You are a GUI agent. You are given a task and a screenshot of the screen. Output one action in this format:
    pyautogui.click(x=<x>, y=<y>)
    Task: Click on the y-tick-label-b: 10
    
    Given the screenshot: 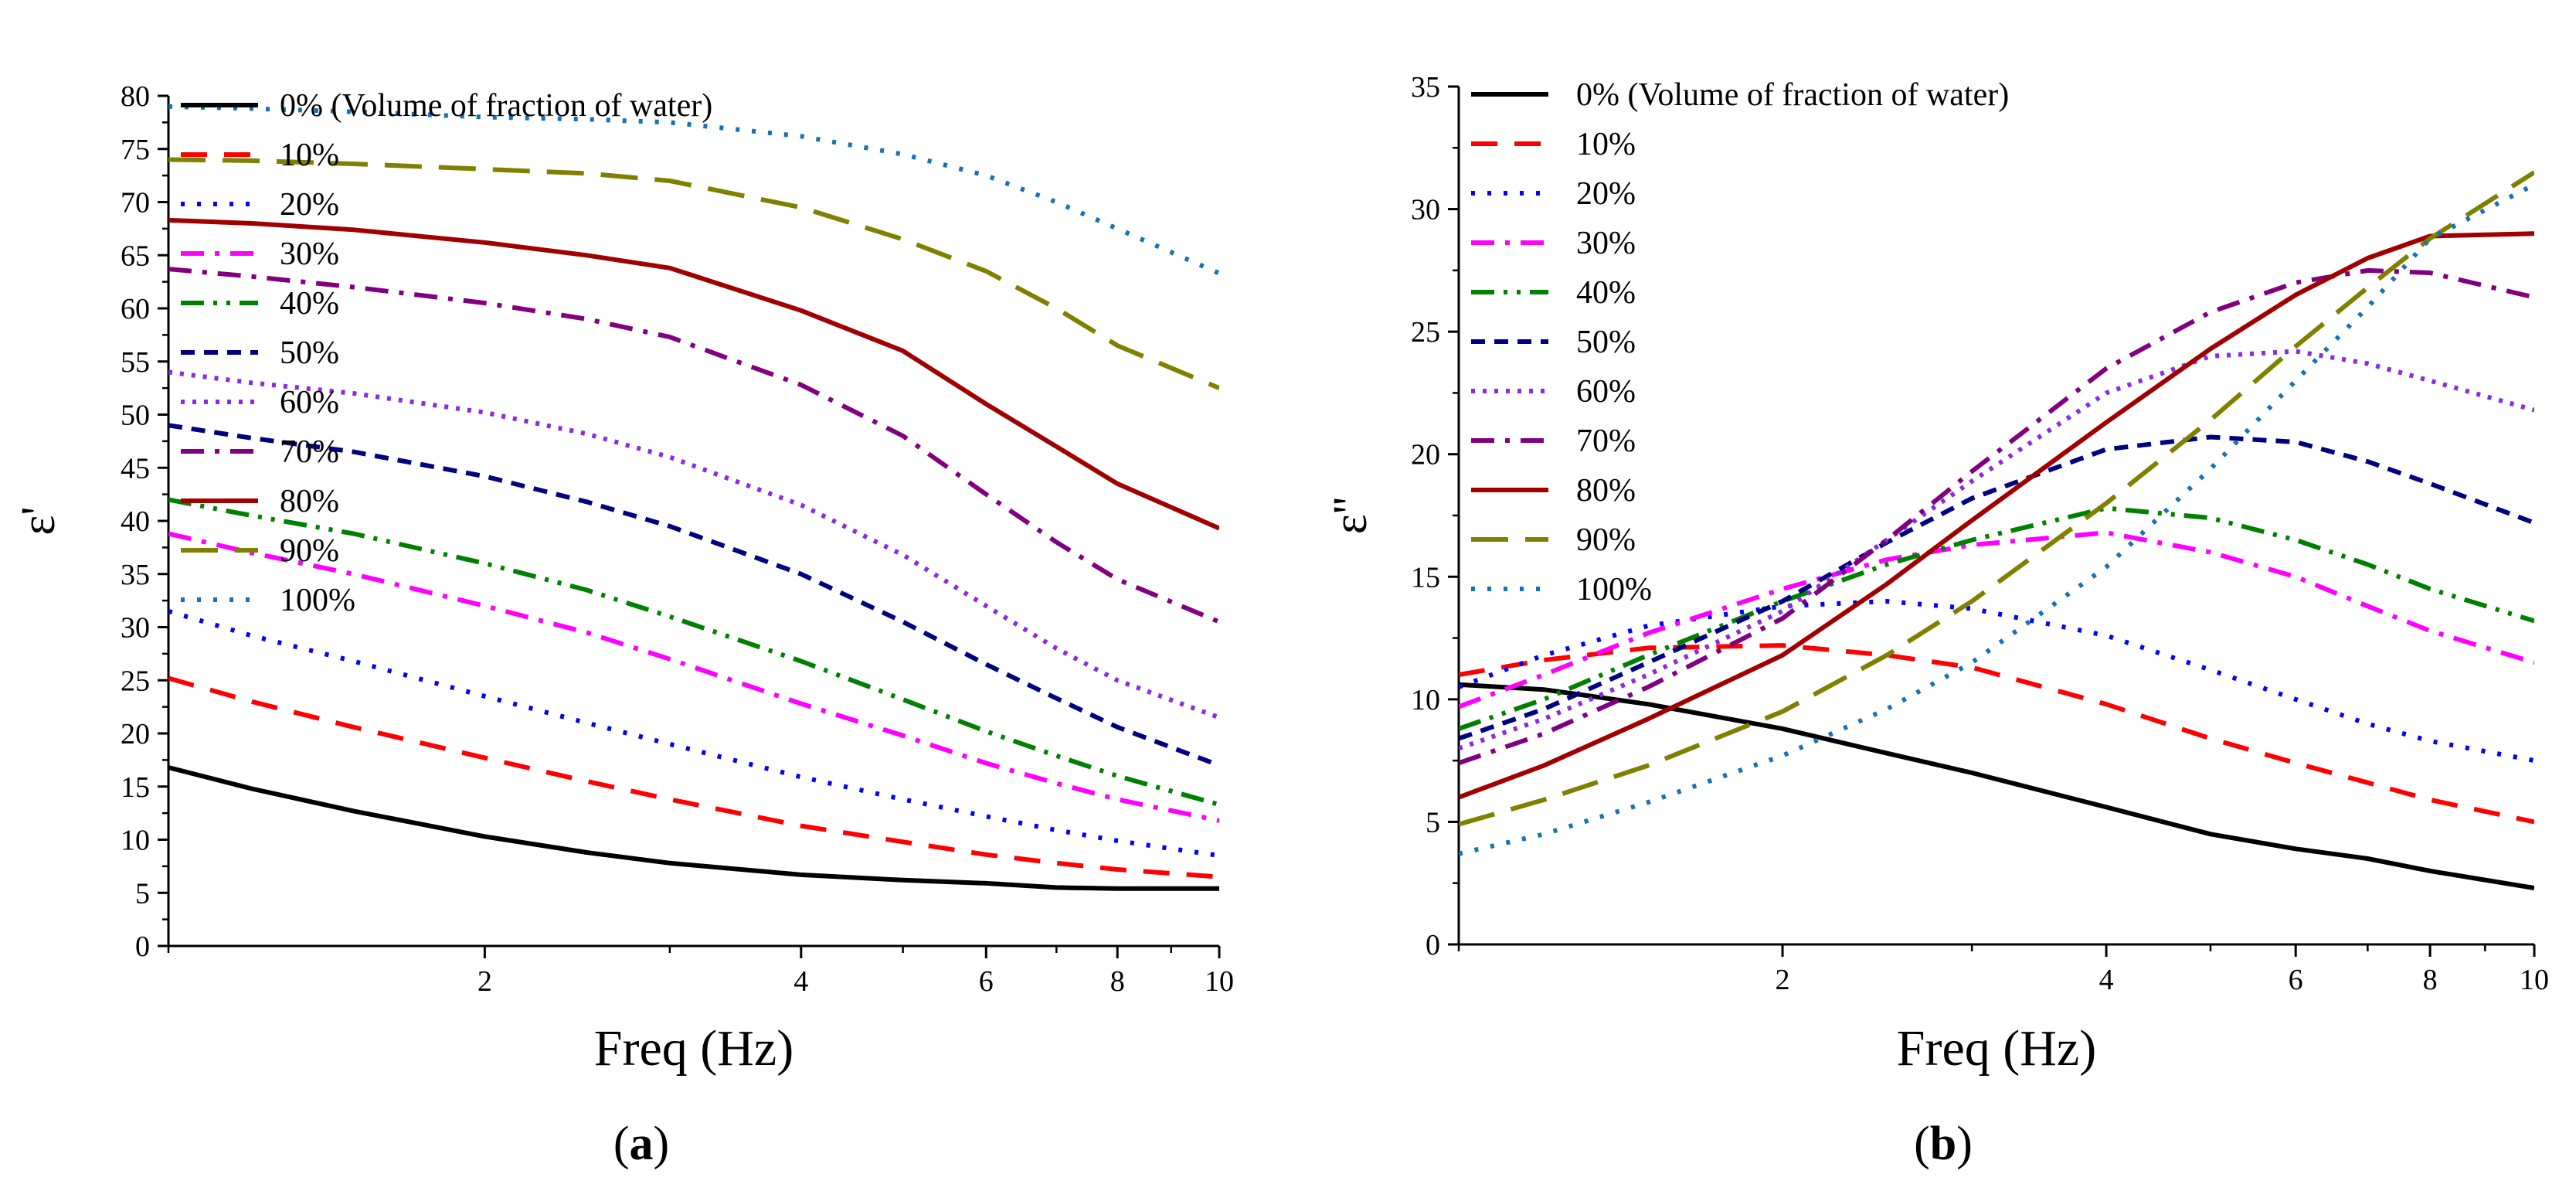 What is the action you would take?
    pyautogui.click(x=1425, y=700)
    